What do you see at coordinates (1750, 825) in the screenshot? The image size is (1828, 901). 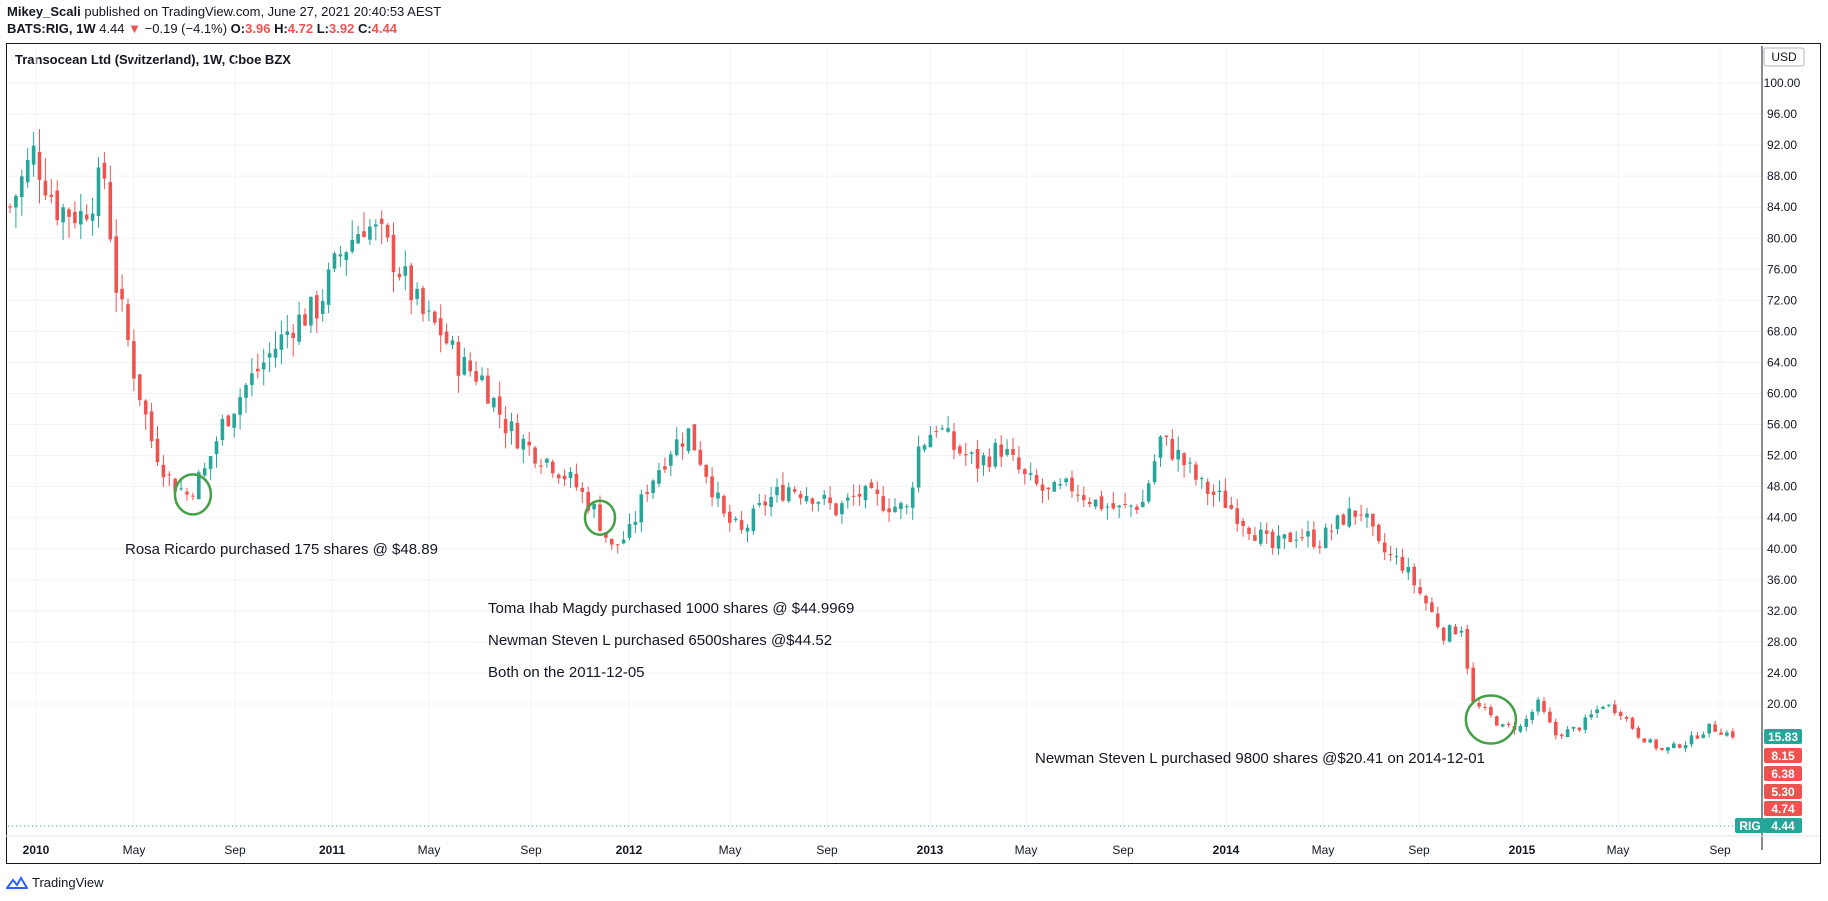 I see `current-symbol-tag-bg` at bounding box center [1750, 825].